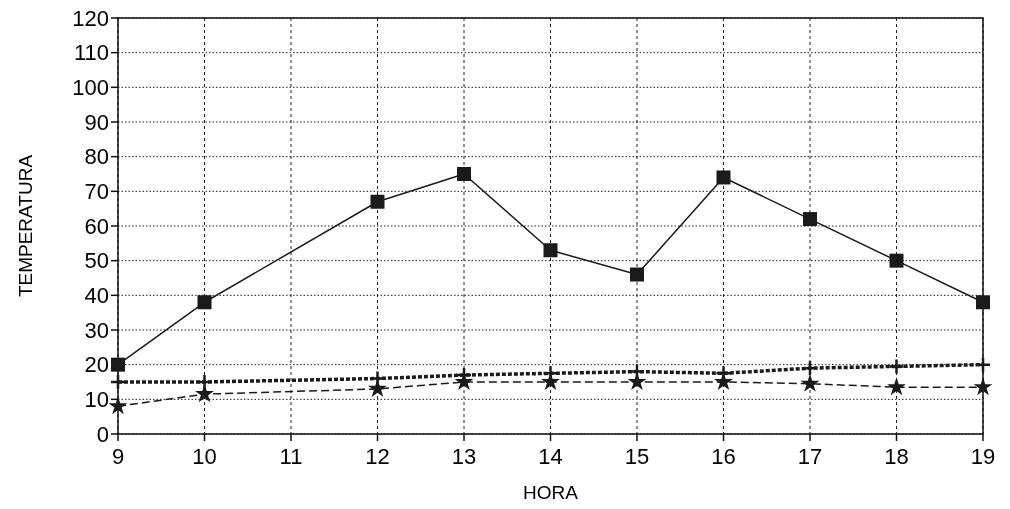 This screenshot has width=1010, height=509. Describe the element at coordinates (96, 330) in the screenshot. I see `y-tick-label: 30` at that location.